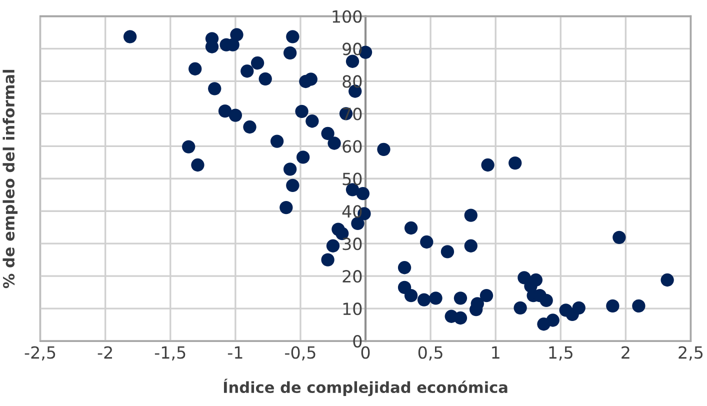  Describe the element at coordinates (352, 309) in the screenshot. I see `y-tick-label: 10` at that location.